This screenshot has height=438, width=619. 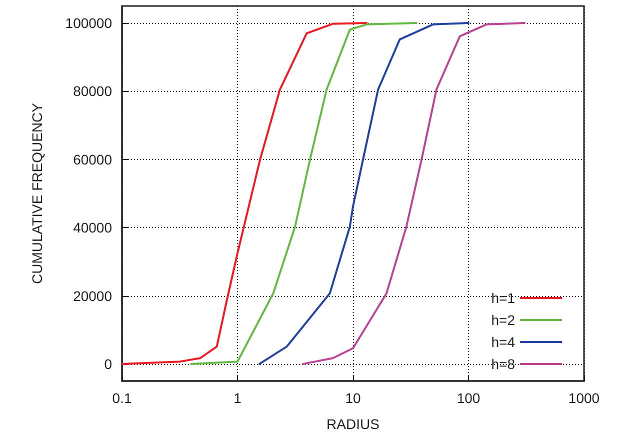 I want to click on y-tick-label: 60000, so click(x=92, y=159).